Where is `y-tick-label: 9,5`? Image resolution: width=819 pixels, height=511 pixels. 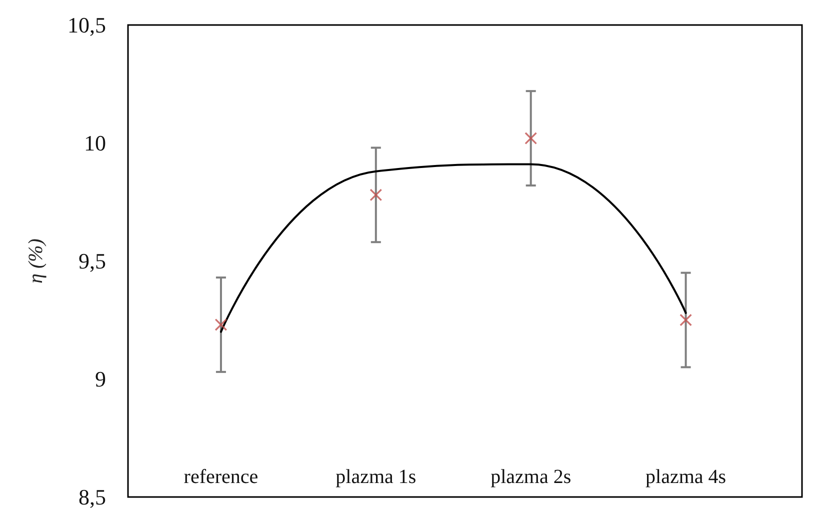
y-tick-label: 9,5 is located at coordinates (92, 261).